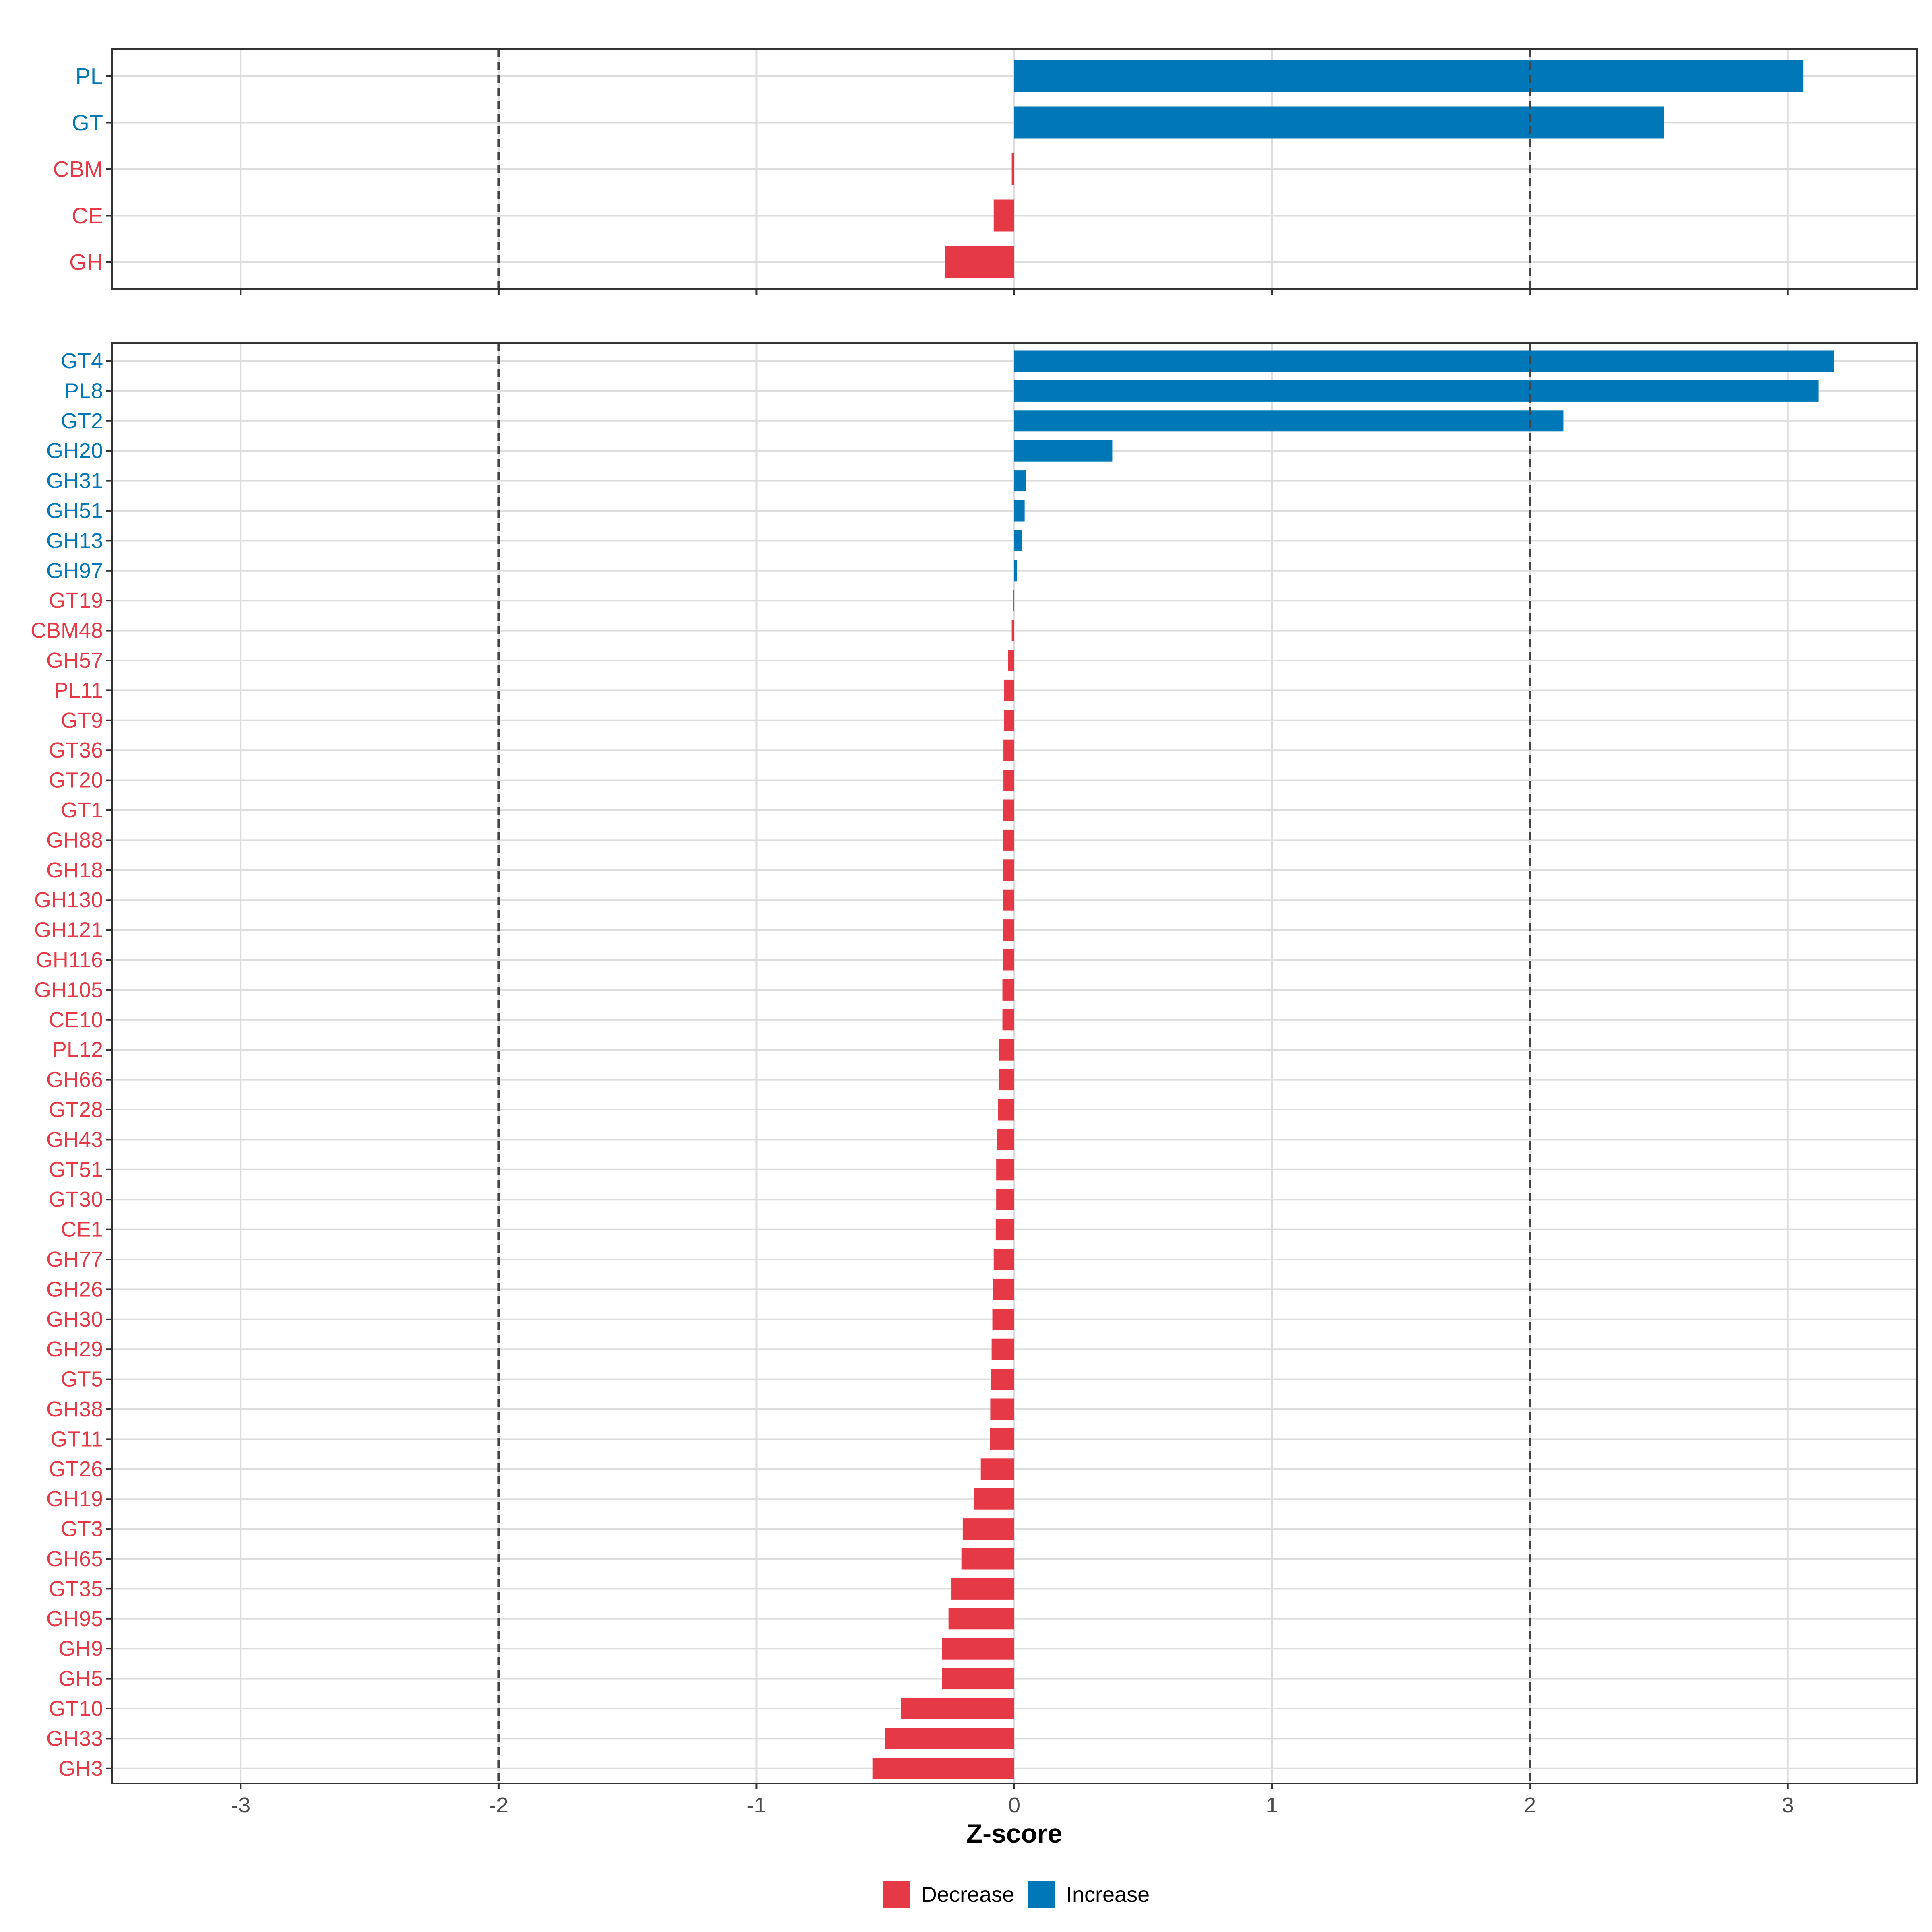 This screenshot has height=1932, width=1932. I want to click on bar-gh57, so click(1010, 660).